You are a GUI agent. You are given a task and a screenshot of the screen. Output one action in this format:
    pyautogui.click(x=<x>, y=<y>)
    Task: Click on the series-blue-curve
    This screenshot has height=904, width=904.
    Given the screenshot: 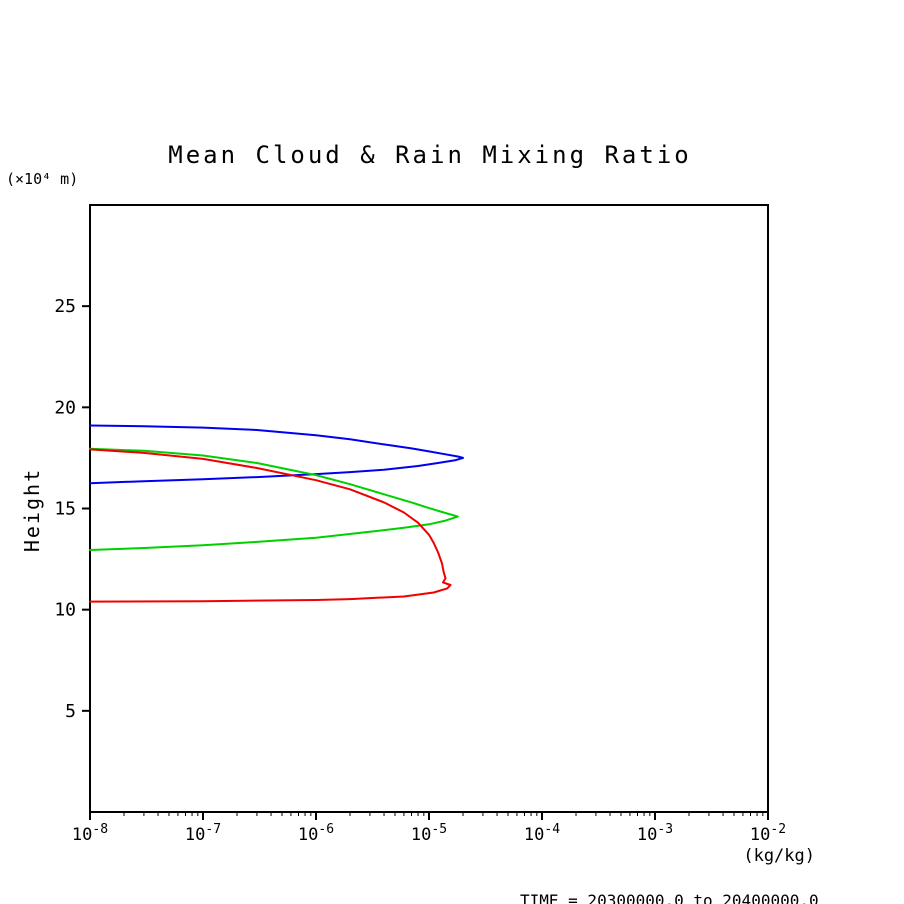 What is the action you would take?
    pyautogui.click(x=276, y=454)
    